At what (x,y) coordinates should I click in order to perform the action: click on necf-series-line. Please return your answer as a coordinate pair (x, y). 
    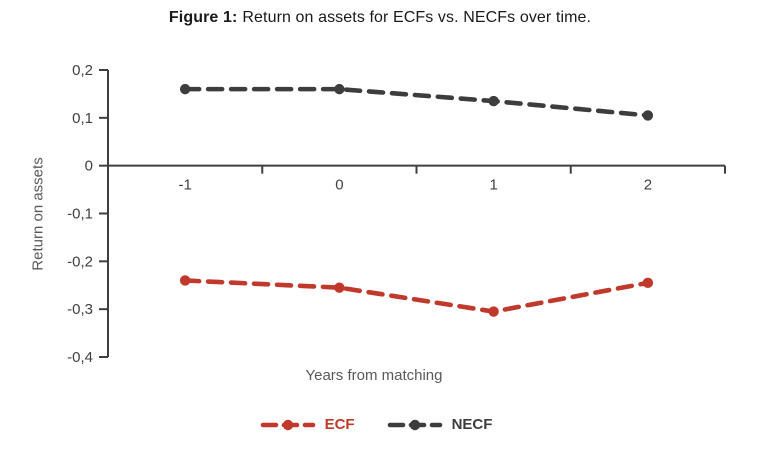
    Looking at the image, I should click on (416, 102).